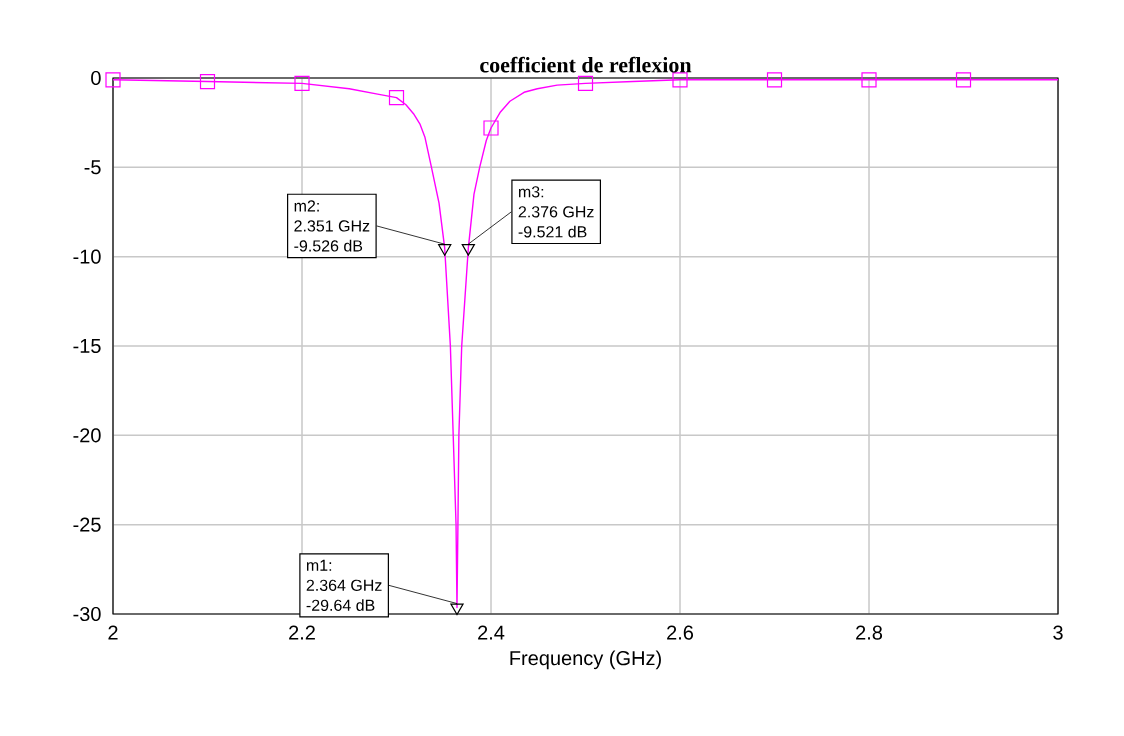  Describe the element at coordinates (585, 660) in the screenshot. I see `x-axis-title: Frequency (GHz)` at that location.